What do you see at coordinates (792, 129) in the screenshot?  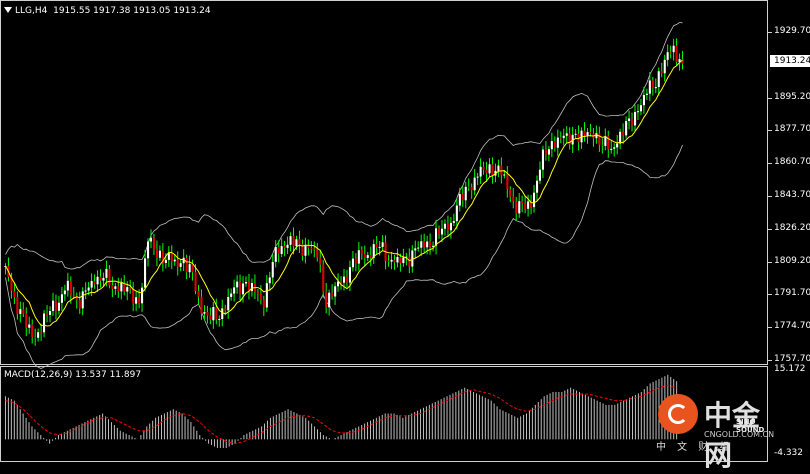 I see `price-axis-label: 1877.70` at bounding box center [792, 129].